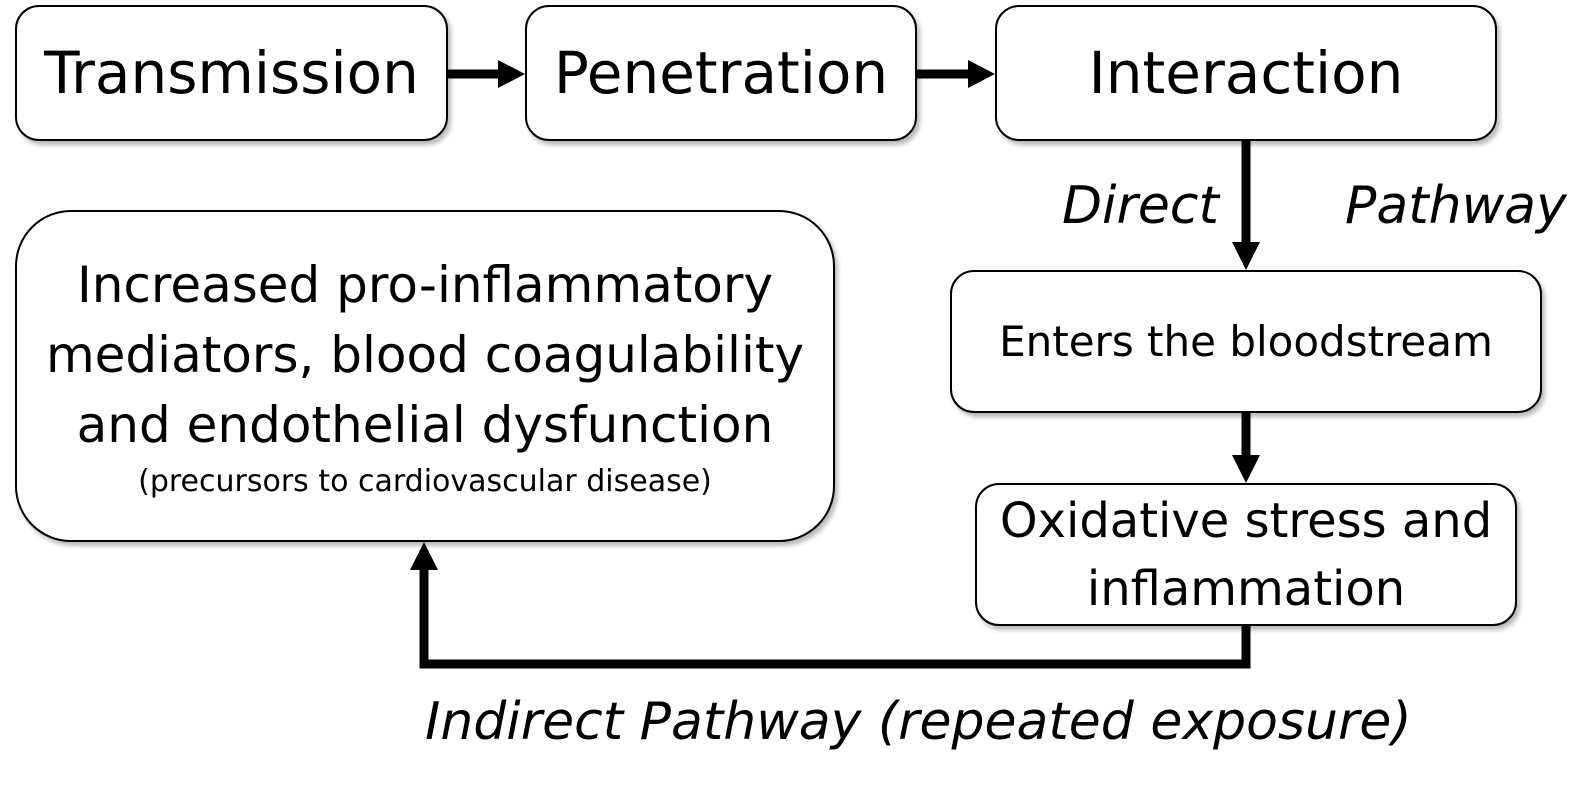  Describe the element at coordinates (1246, 554) in the screenshot. I see `oxidative-stress-node: Oxidative stress and inflammation` at that location.